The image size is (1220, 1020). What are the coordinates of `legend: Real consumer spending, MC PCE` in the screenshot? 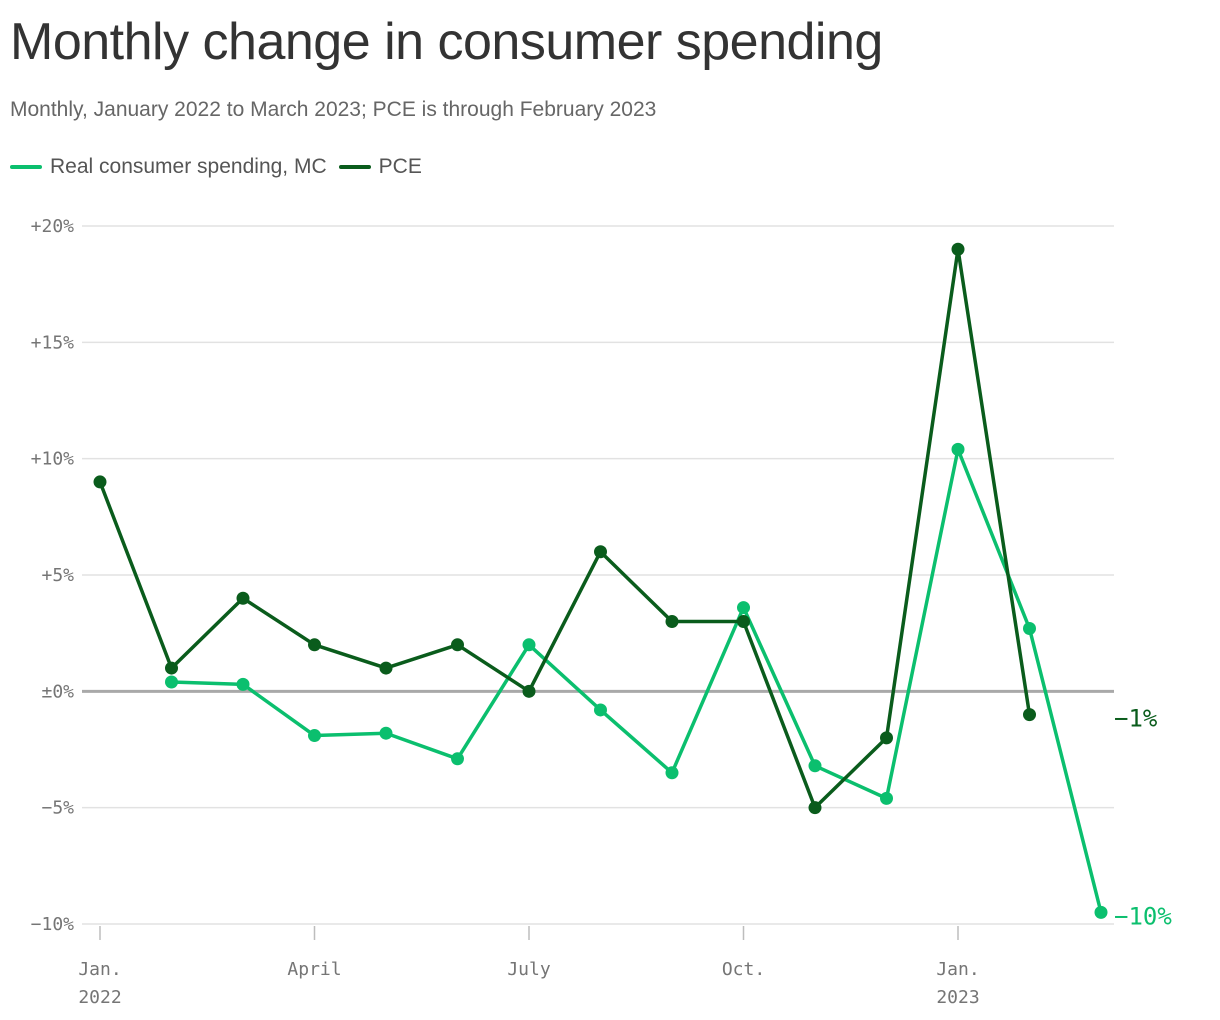 It's located at (222, 167).